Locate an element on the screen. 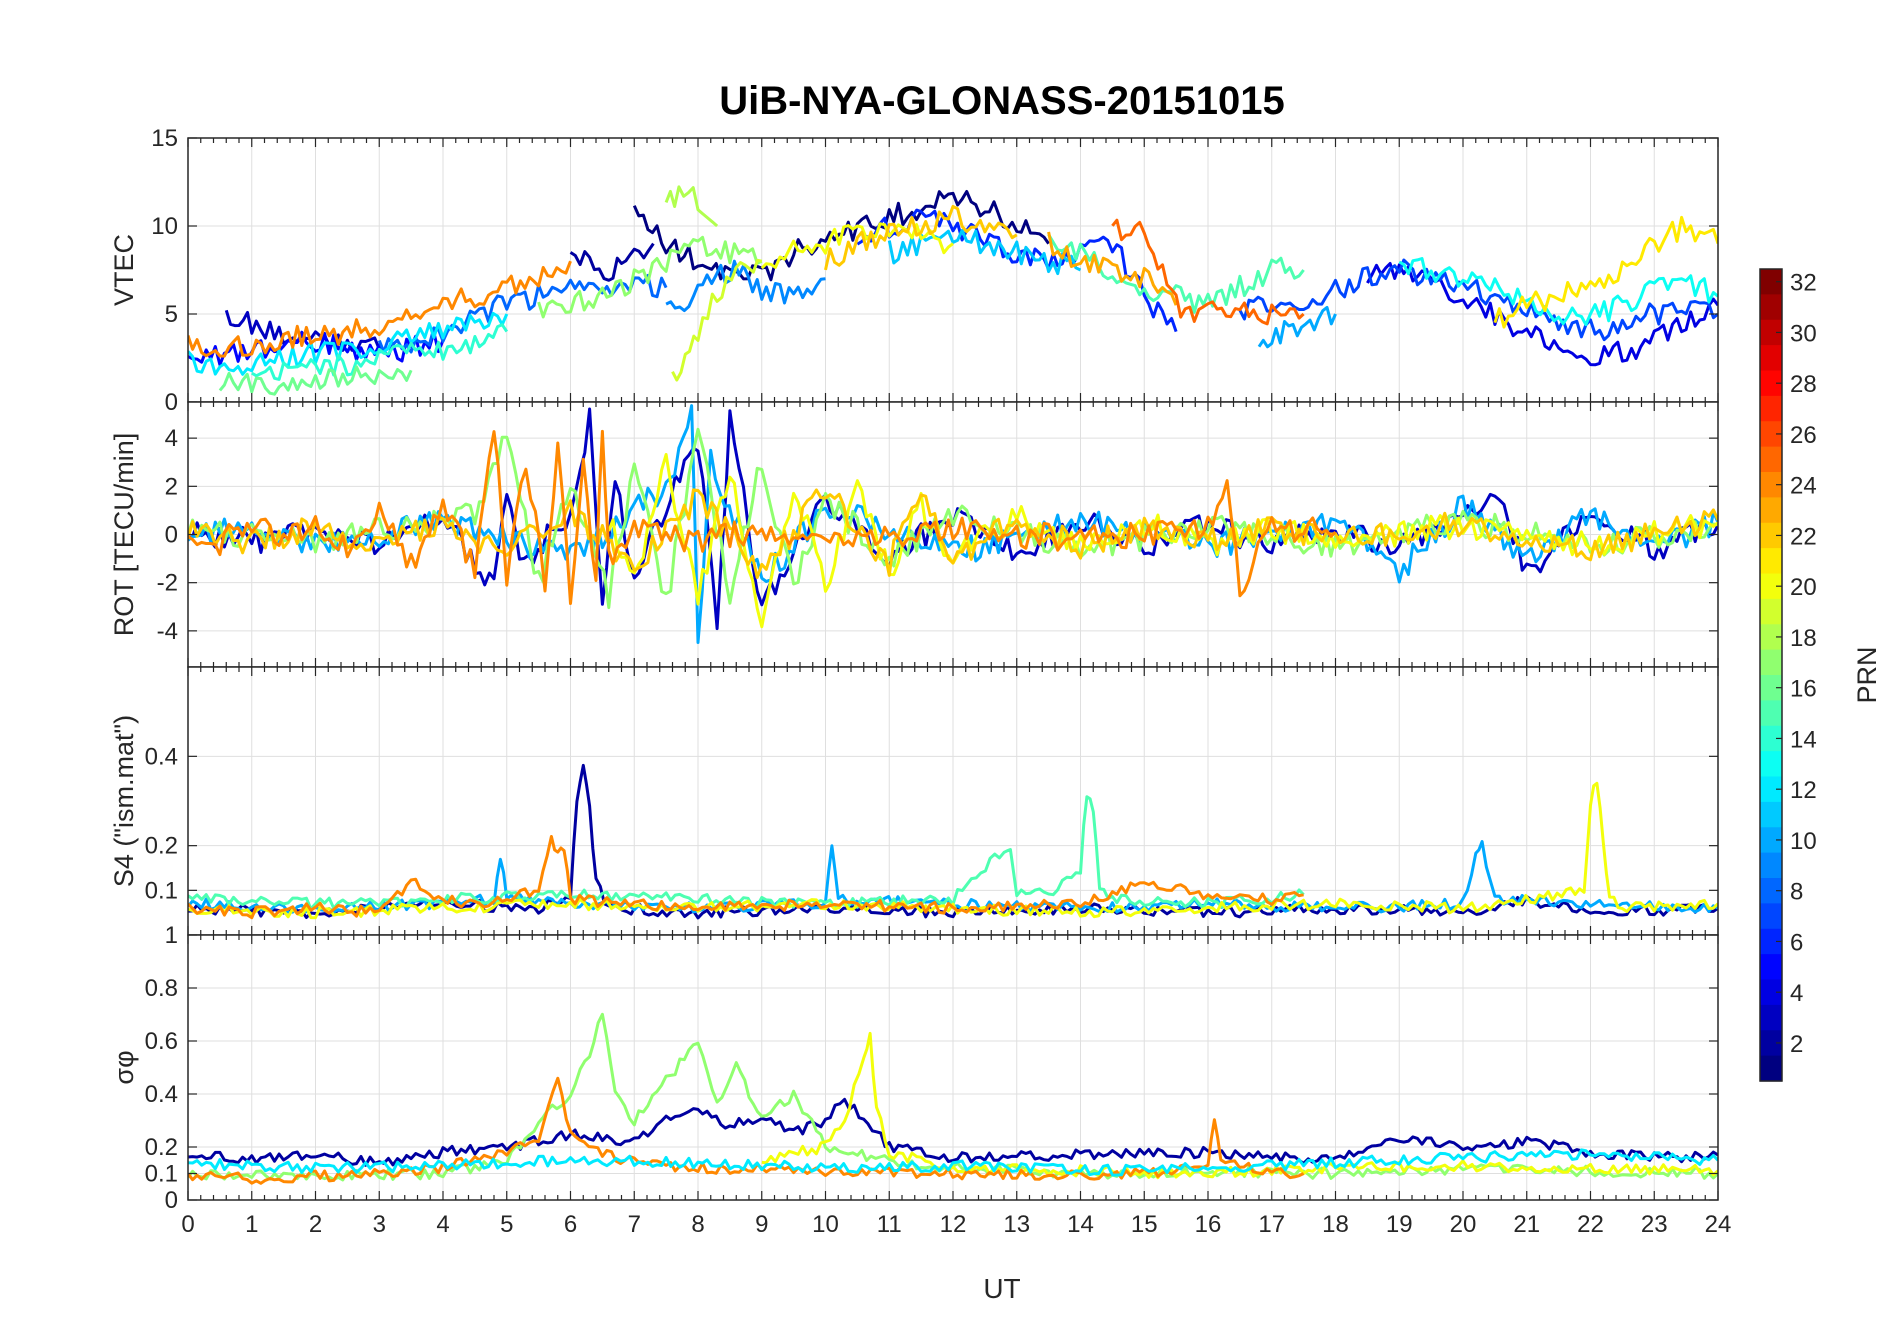 This screenshot has height=1330, width=1902. colorbar-tick-label: 26 is located at coordinates (1803, 435).